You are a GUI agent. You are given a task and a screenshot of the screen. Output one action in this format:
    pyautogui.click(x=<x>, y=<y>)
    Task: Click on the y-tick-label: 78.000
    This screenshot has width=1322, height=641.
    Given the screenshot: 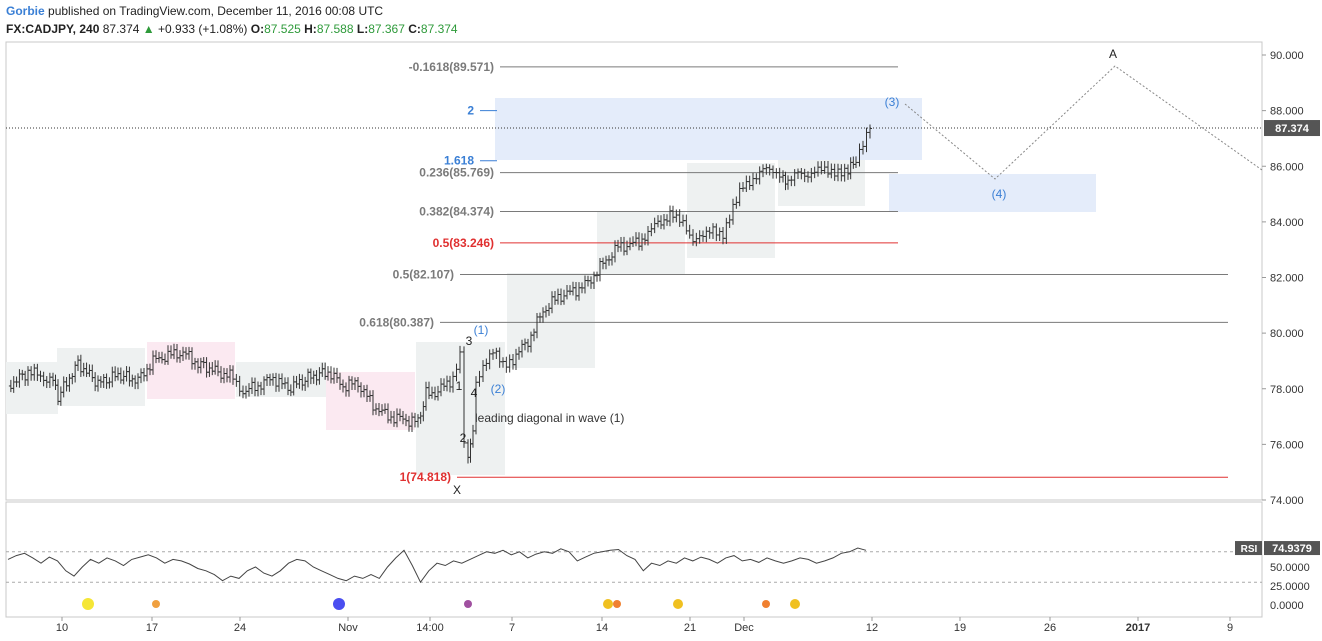 What is the action you would take?
    pyautogui.click(x=1287, y=390)
    